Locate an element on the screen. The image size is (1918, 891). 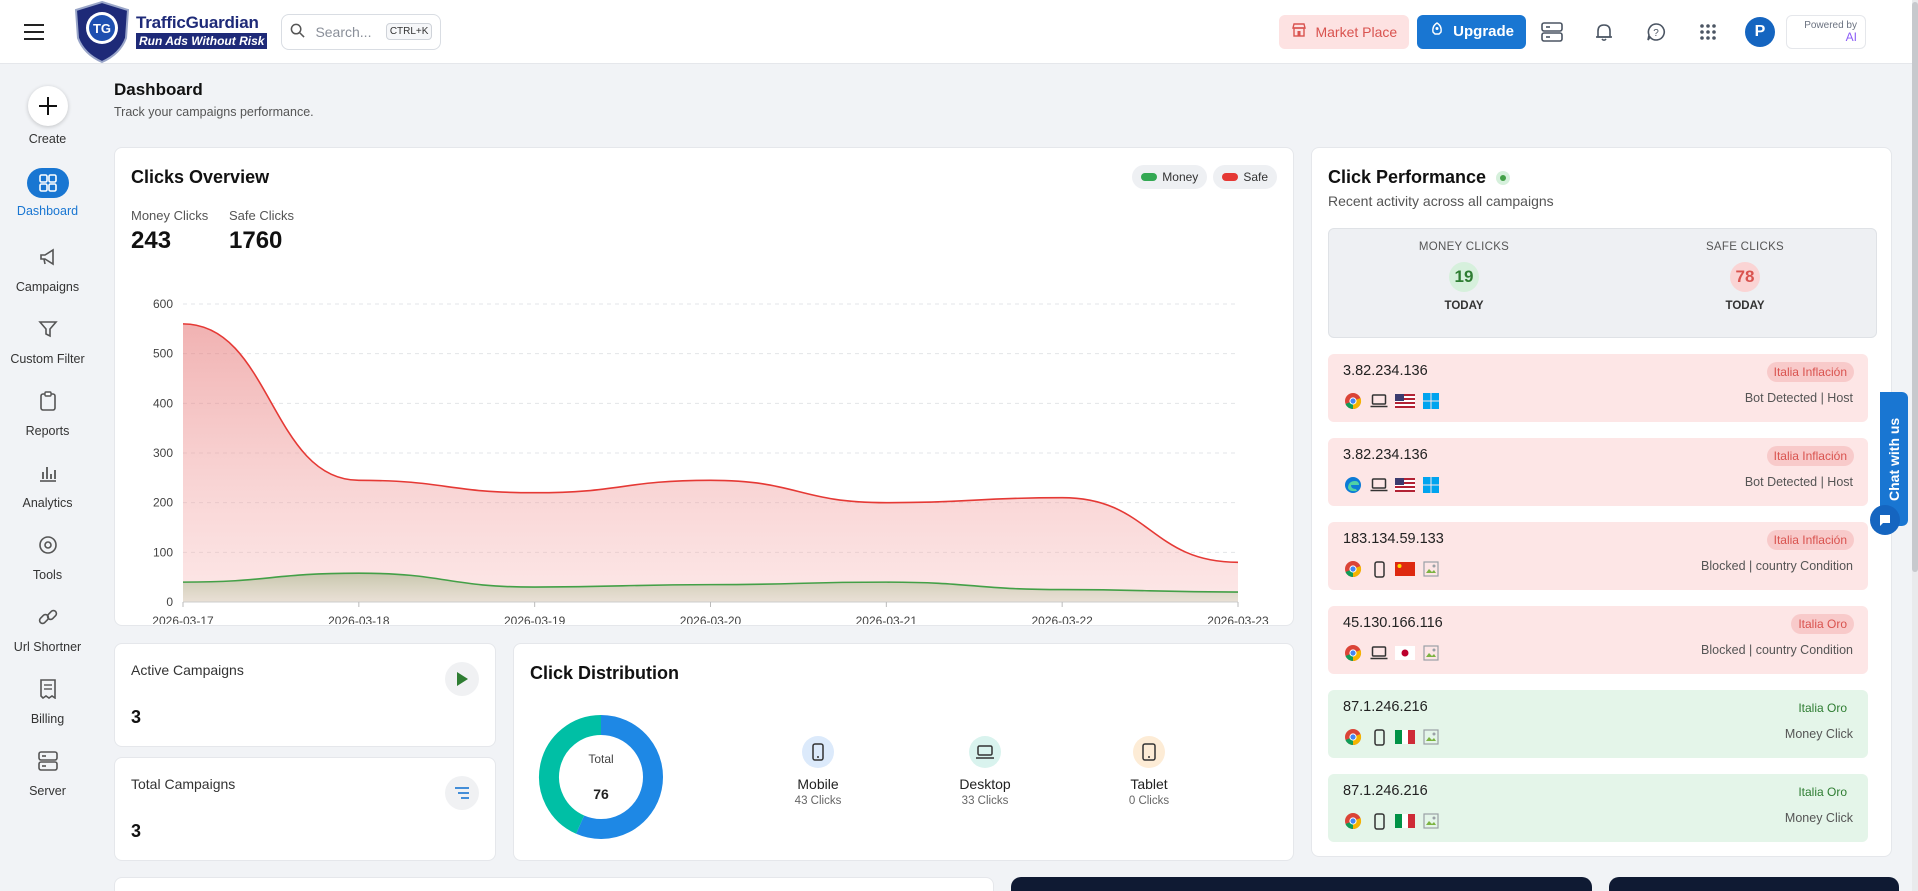
device-tablet: Tablet 0 Clicks is located at coordinates (1149, 771).